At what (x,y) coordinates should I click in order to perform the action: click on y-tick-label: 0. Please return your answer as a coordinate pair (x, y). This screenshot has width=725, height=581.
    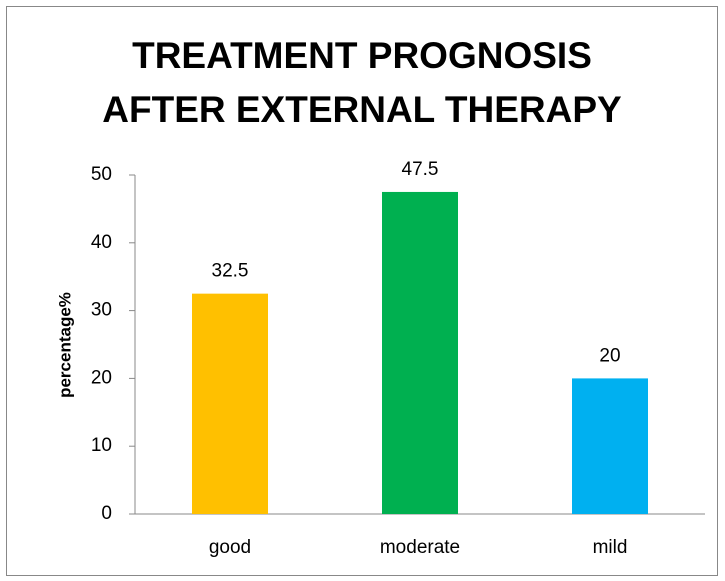
    Looking at the image, I should click on (106, 513).